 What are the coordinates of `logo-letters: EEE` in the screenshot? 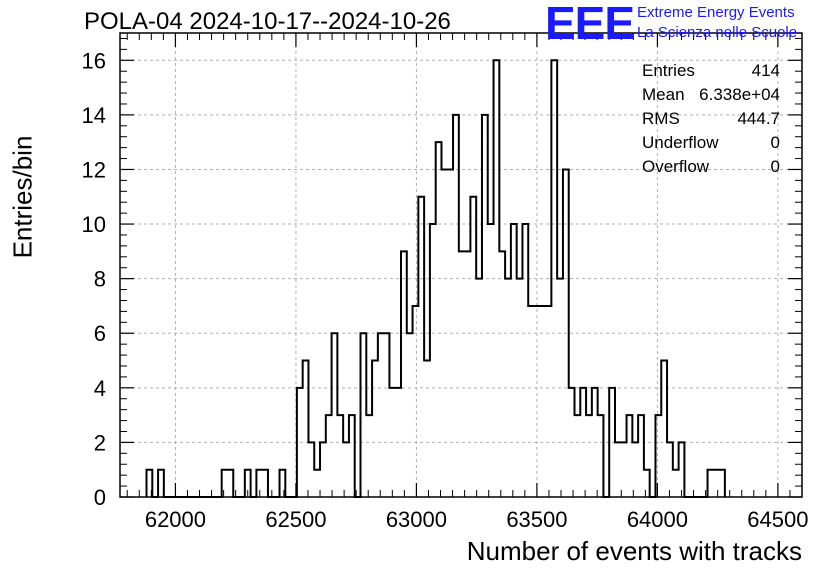 It's located at (590, 24).